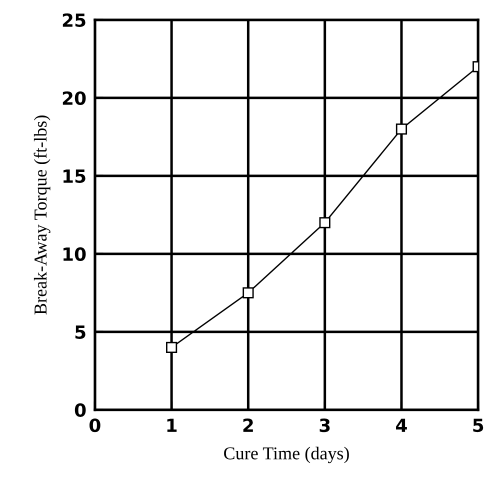 The height and width of the screenshot is (485, 497). Describe the element at coordinates (80, 332) in the screenshot. I see `y-tick-label: 5` at that location.